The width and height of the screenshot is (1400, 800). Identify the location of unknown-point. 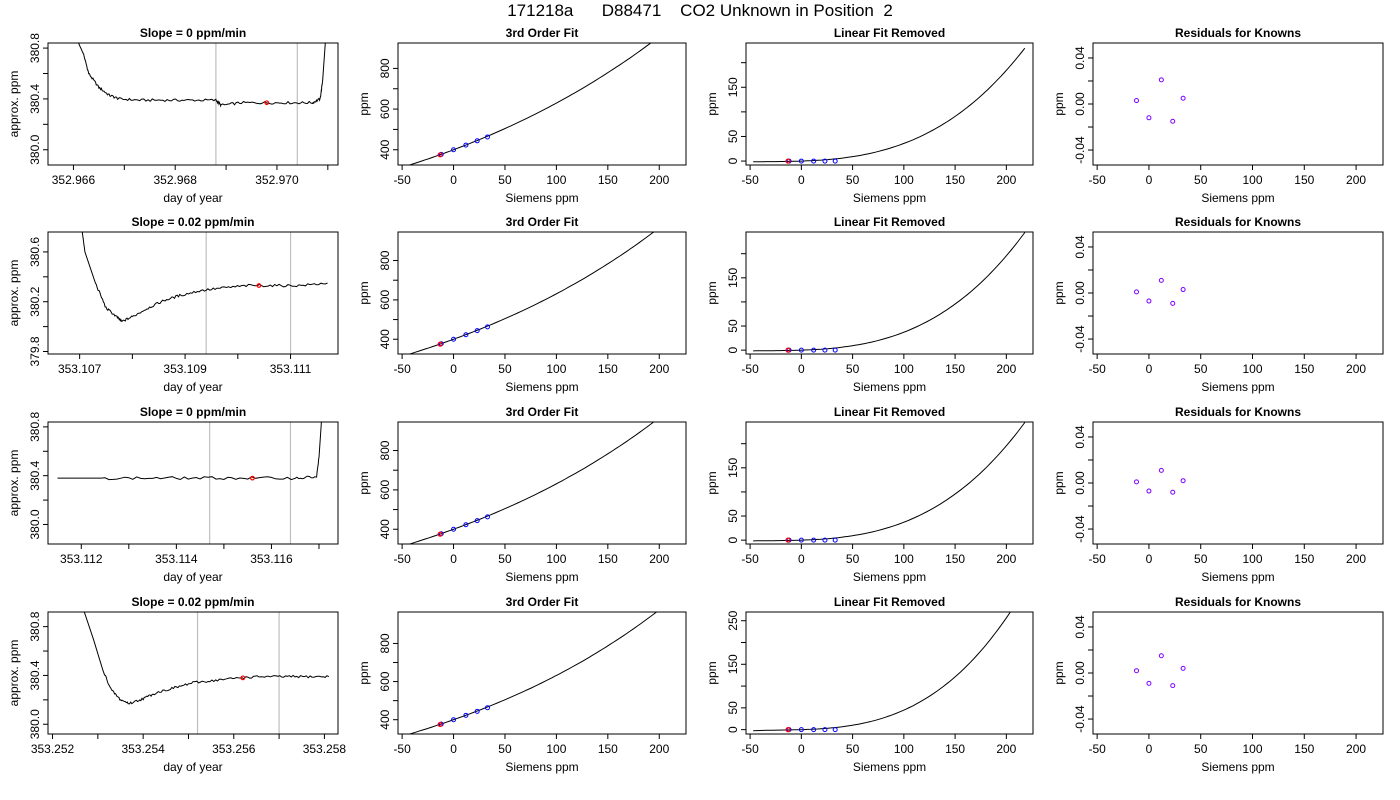
(440, 724).